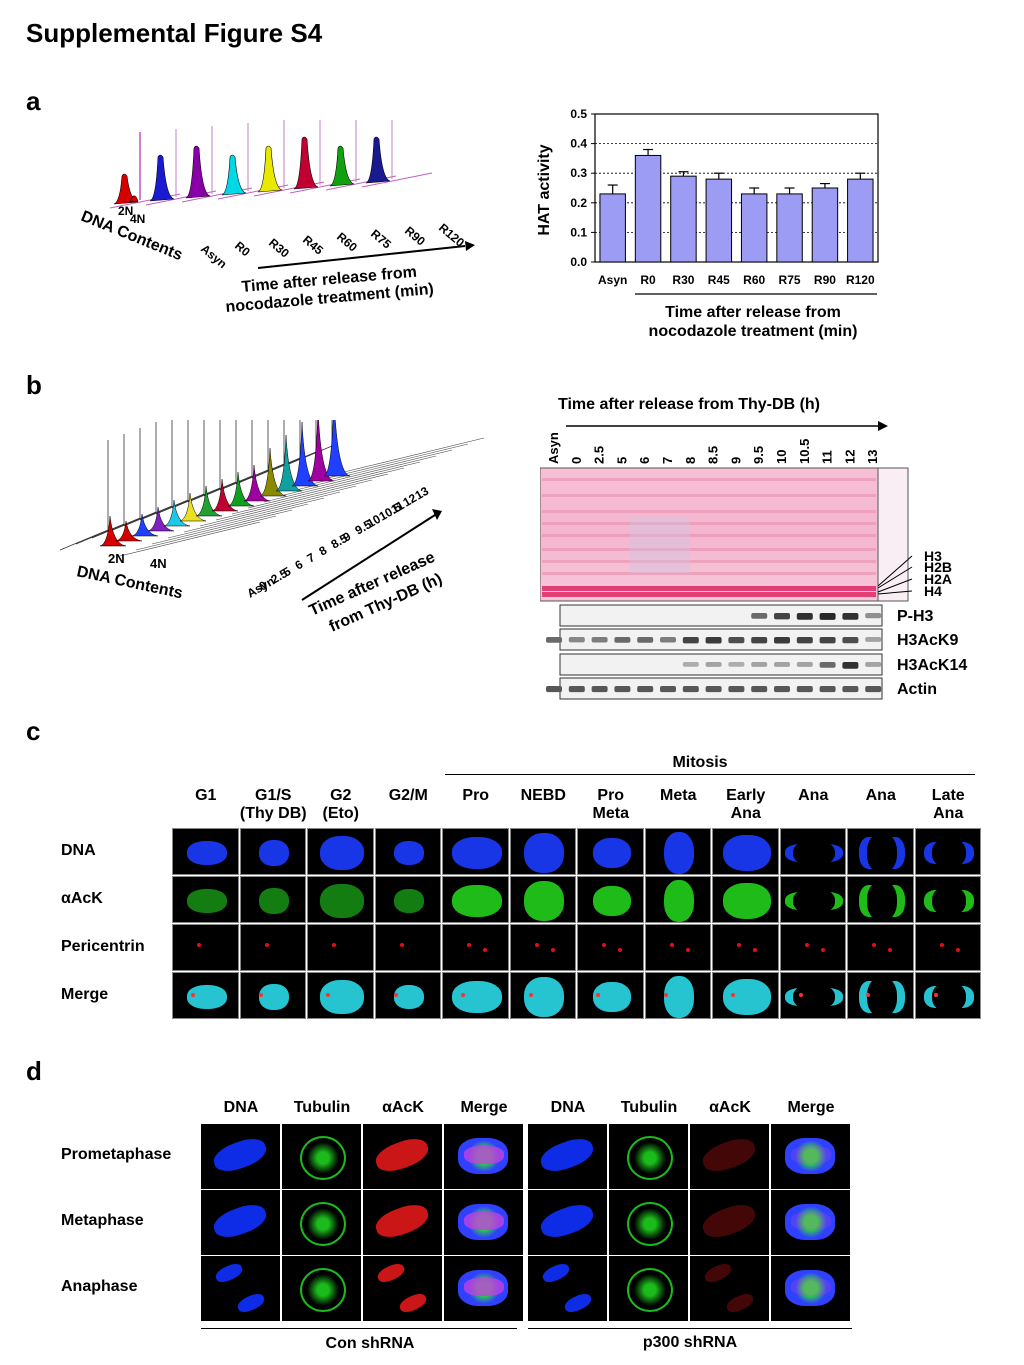 This screenshot has height=1365, width=1024. Describe the element at coordinates (578, 173) in the screenshot. I see `y-tick-label: 0.3` at that location.